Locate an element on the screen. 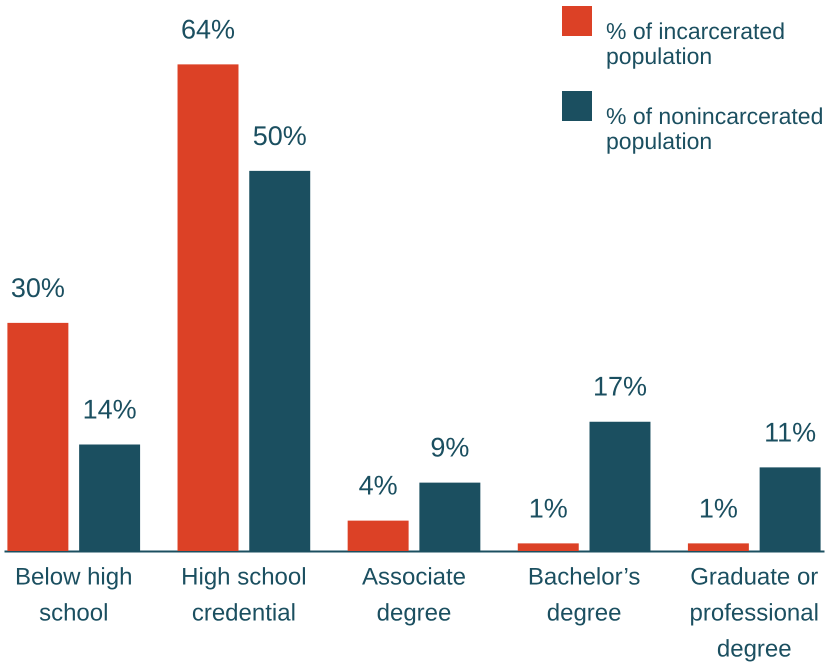 Image resolution: width=828 pixels, height=665 pixels. x-tick-label: Bachelor’s degree is located at coordinates (584, 595).